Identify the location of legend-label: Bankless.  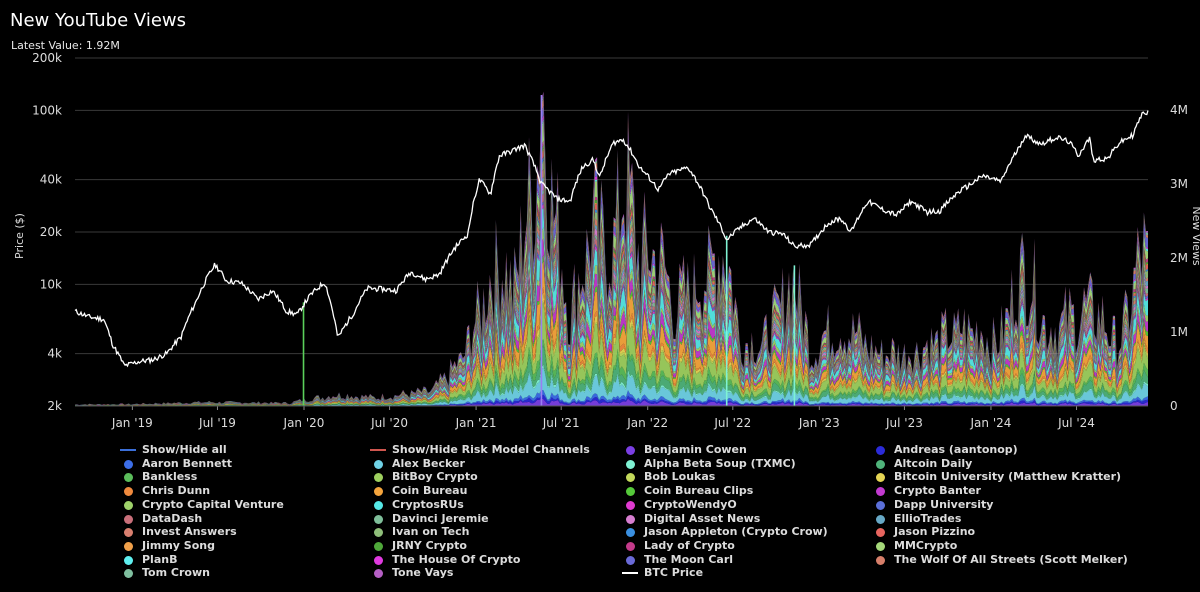
(170, 477).